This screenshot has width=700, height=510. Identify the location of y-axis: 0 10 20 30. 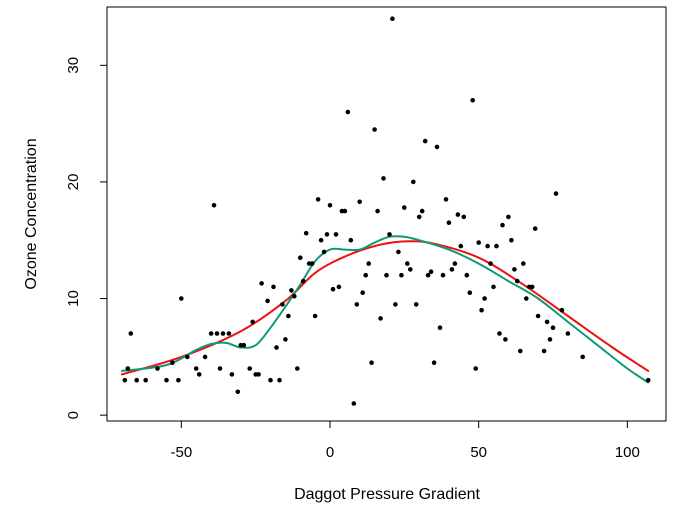
(86, 238).